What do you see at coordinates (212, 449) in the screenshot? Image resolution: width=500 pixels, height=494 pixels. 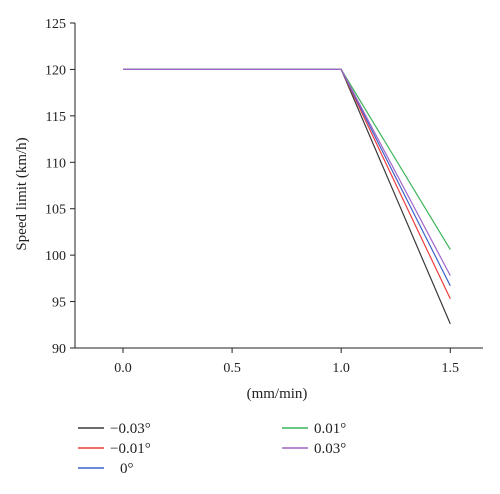 I see `legend: −0.03° −0.01° 0° 0.01° 0.03°` at bounding box center [212, 449].